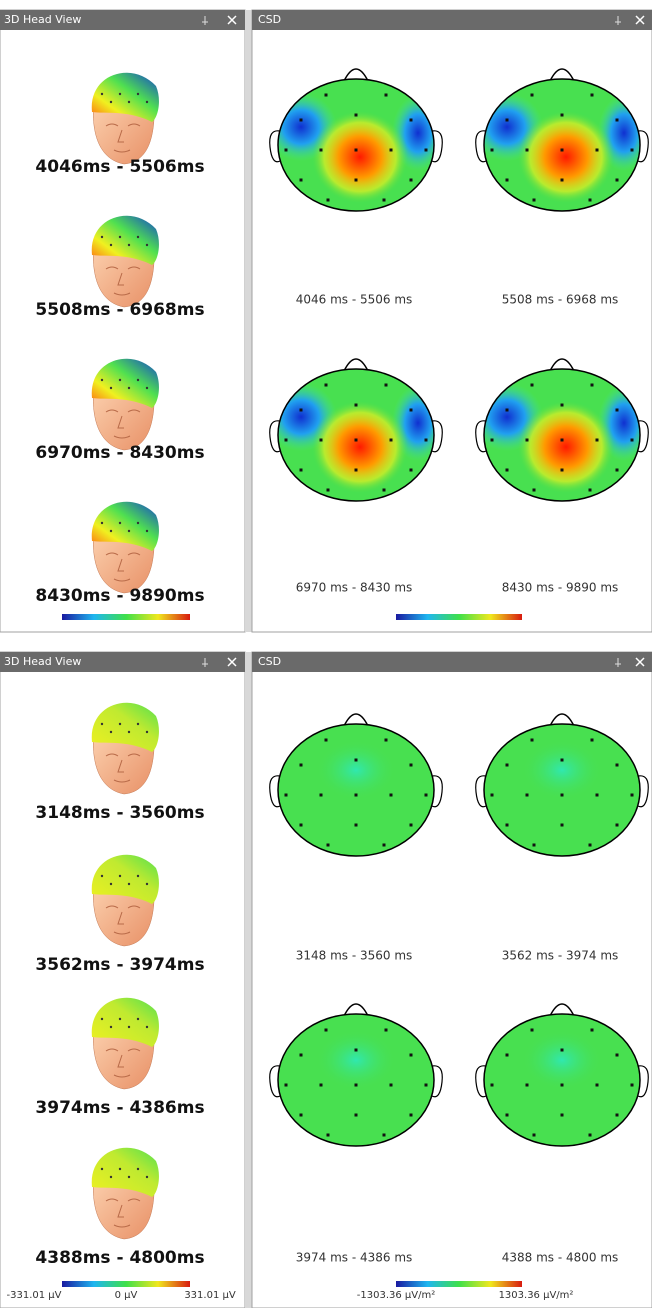  Describe the element at coordinates (354, 956) in the screenshot. I see `time-window-label: 3148 ms - 3560 ms` at that location.